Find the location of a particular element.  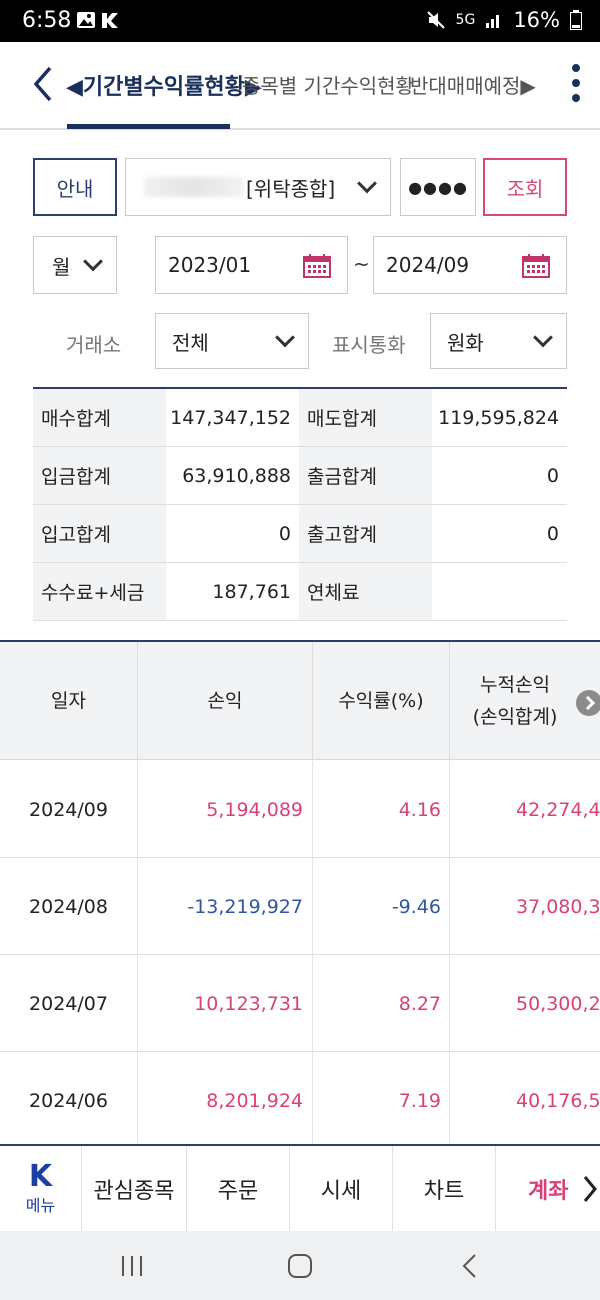

row-return-rate: 7.19 is located at coordinates (381, 1098).